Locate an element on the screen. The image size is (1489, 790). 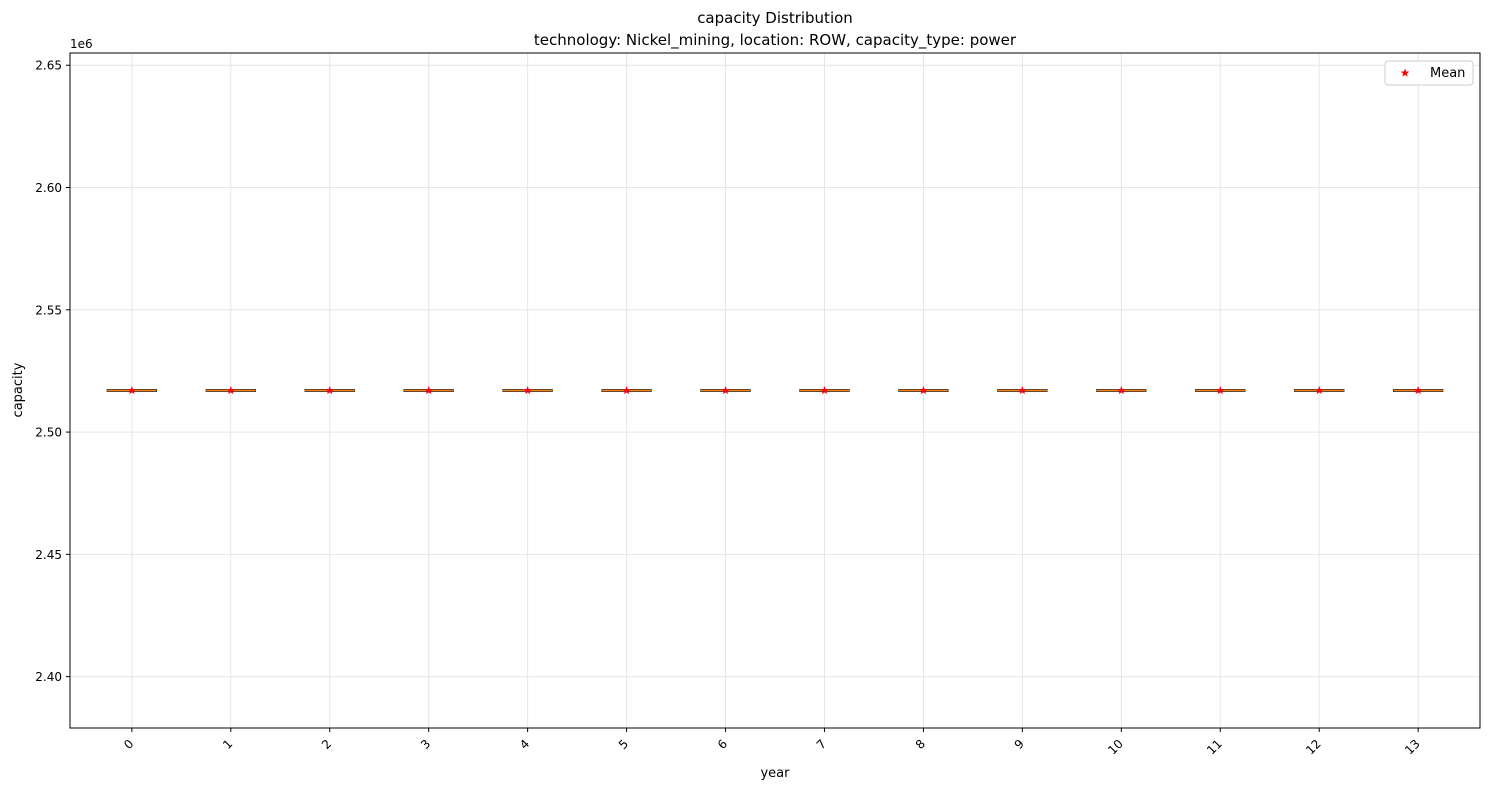
y-tick-label: 2.50 is located at coordinates (48, 433).